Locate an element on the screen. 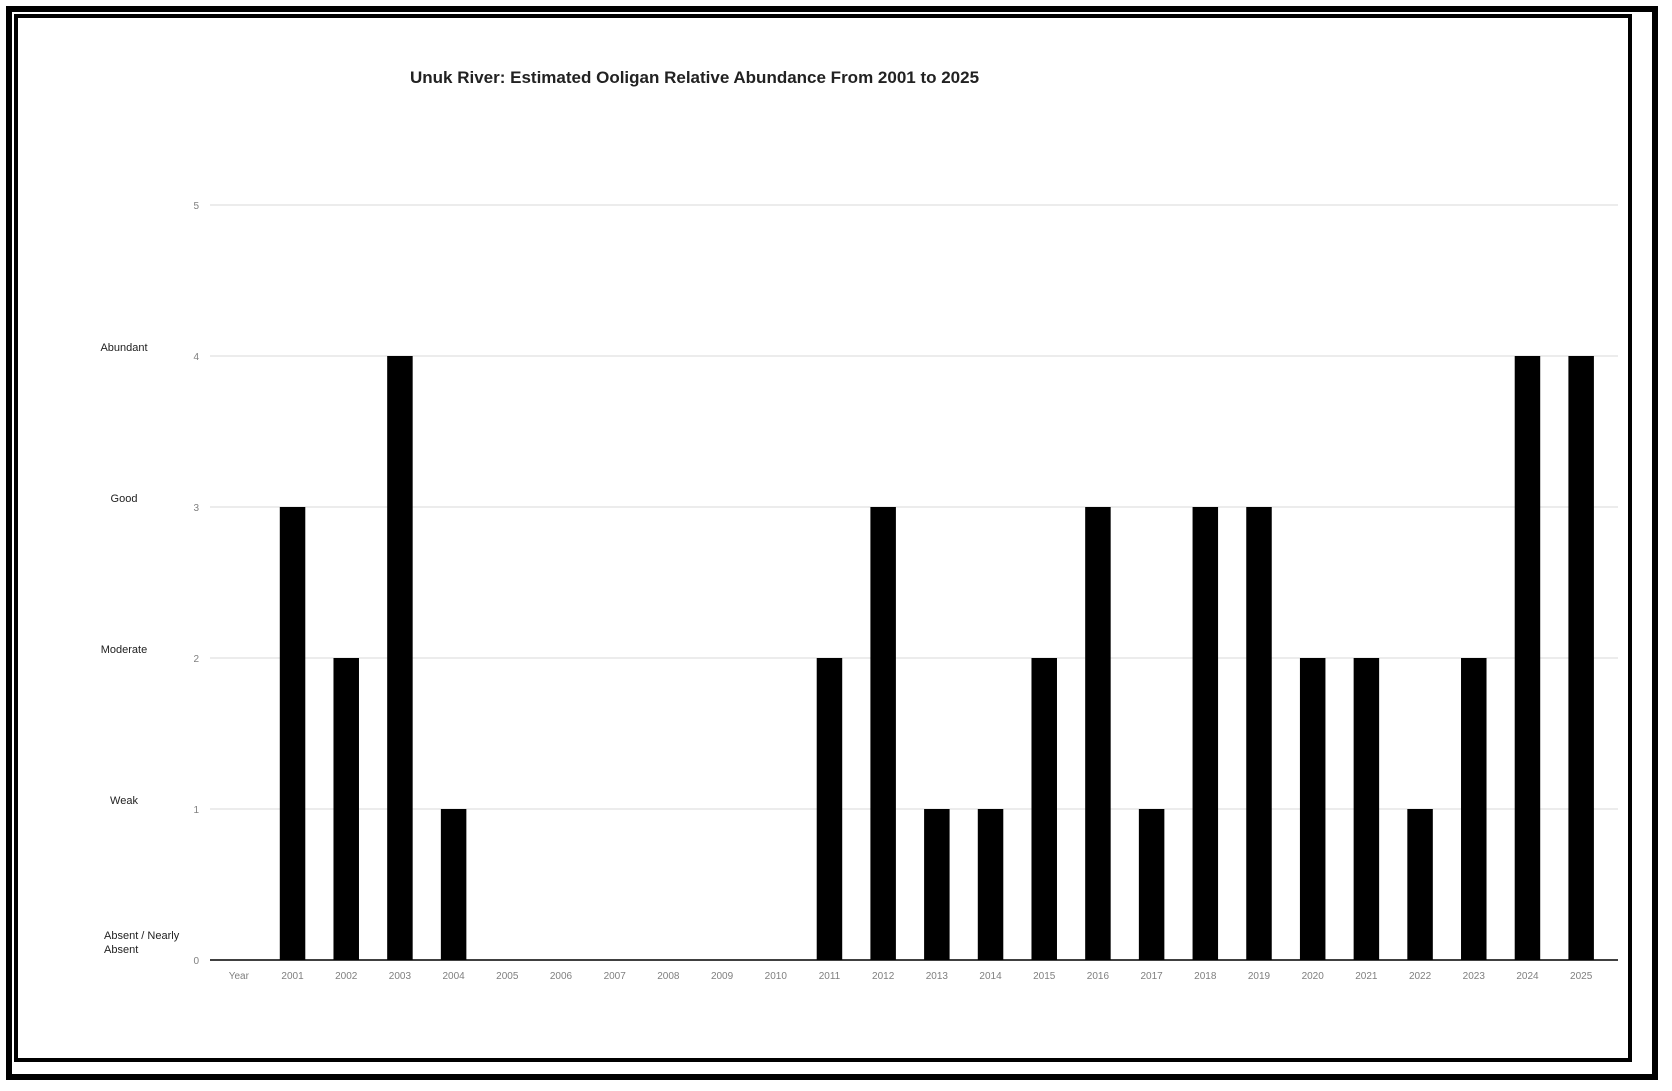  y-tick-label: 5 is located at coordinates (196, 206).